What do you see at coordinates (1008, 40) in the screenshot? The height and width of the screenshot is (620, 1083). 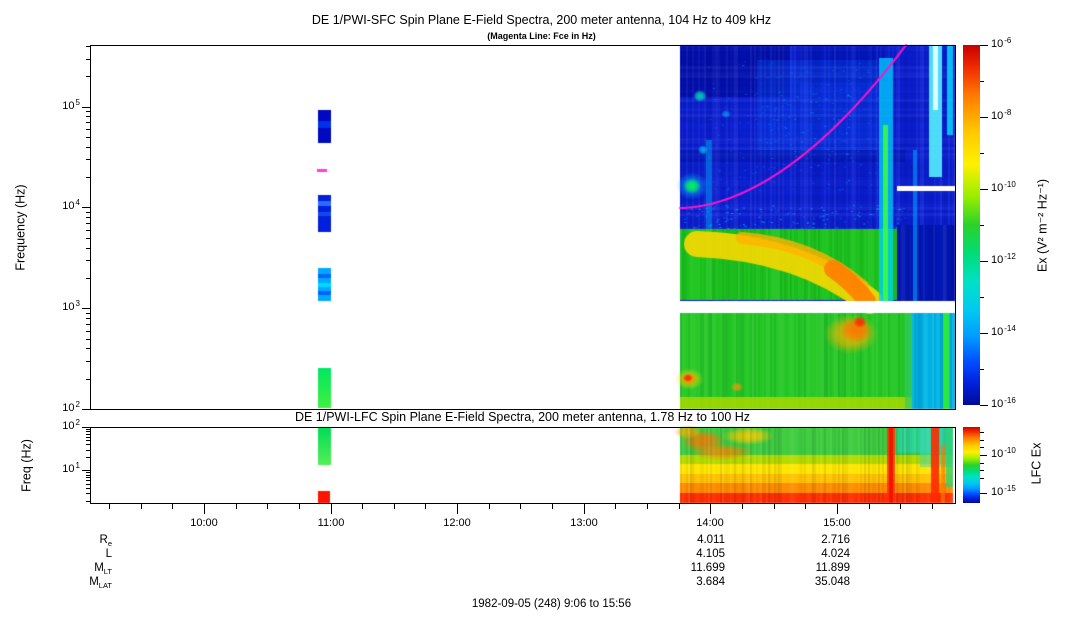 I see `tick-exponent: -6` at bounding box center [1008, 40].